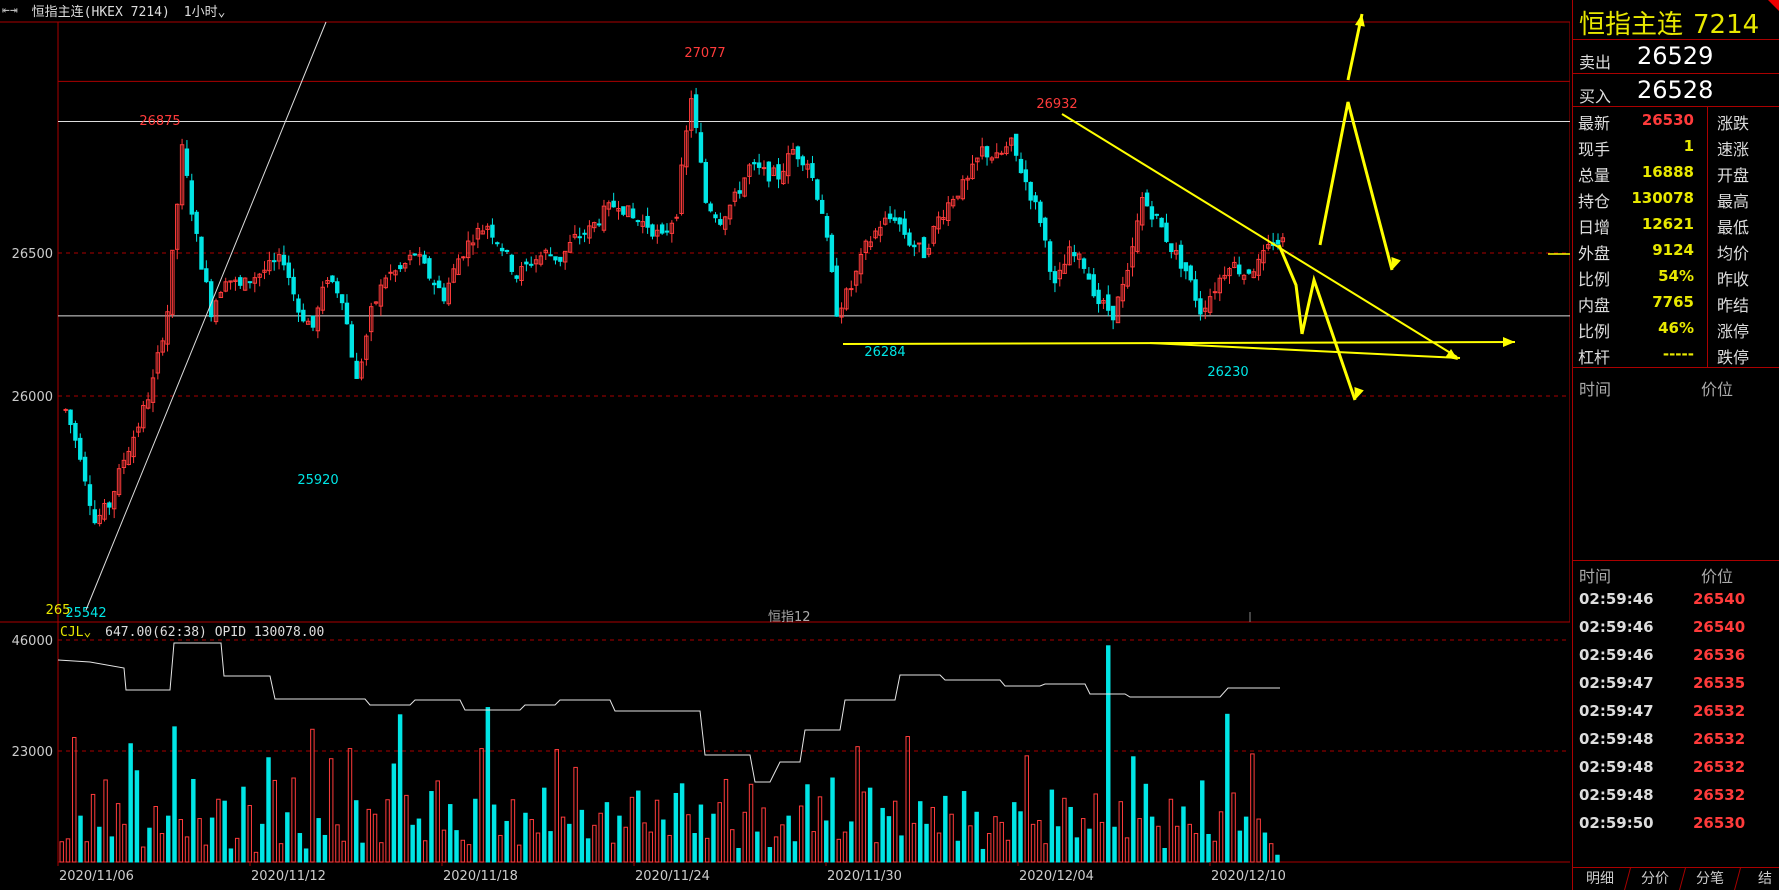 Image resolution: width=1779 pixels, height=890 pixels. What do you see at coordinates (1328, 337) in the screenshot?
I see `drawn-breakdown-path` at bounding box center [1328, 337].